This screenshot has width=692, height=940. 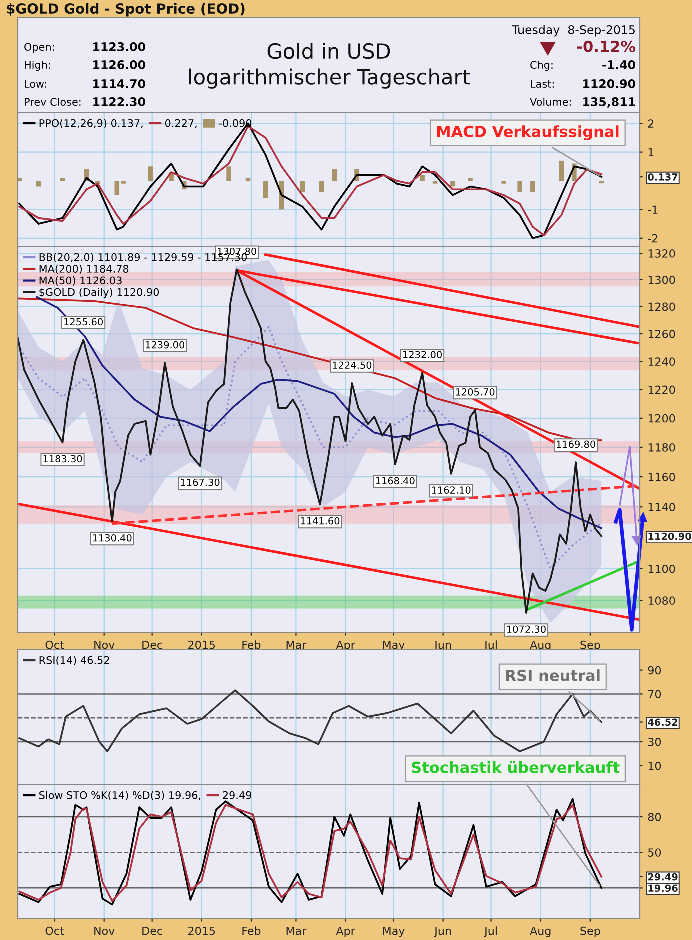 I want to click on text: 1120.90, so click(x=610, y=83).